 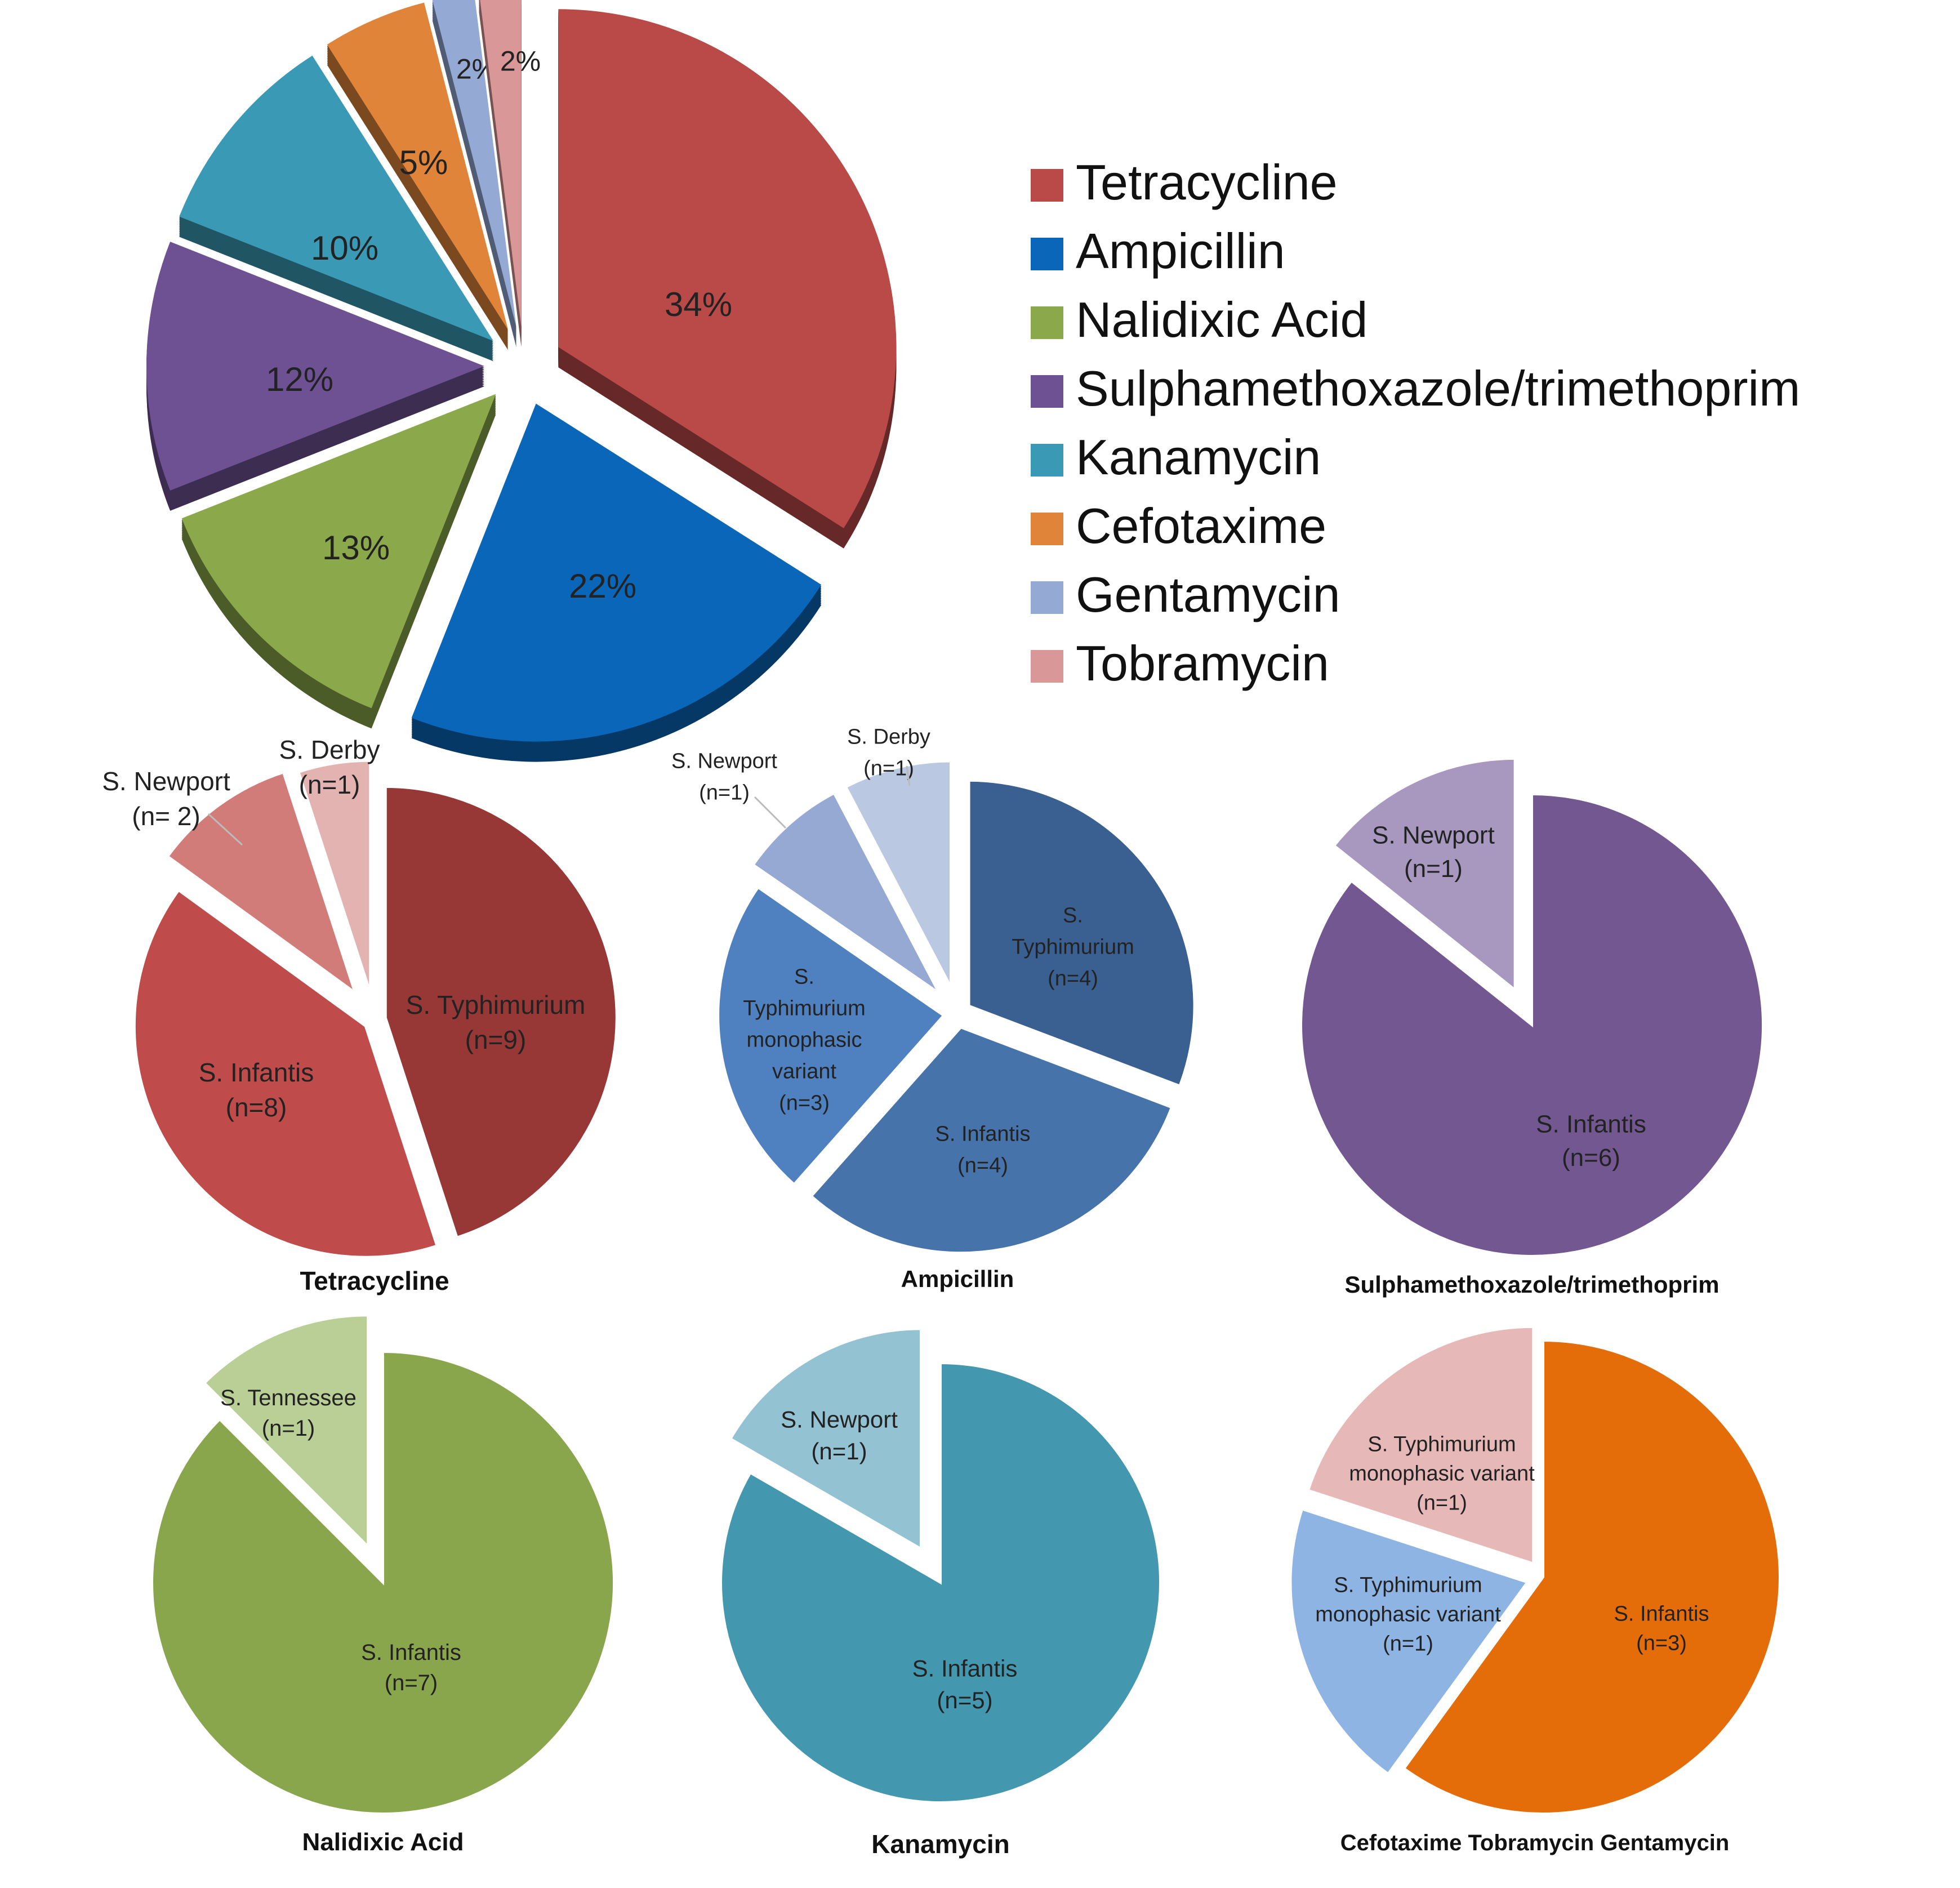 I want to click on legend-swatch-nalidixic-acid, so click(x=1047, y=322).